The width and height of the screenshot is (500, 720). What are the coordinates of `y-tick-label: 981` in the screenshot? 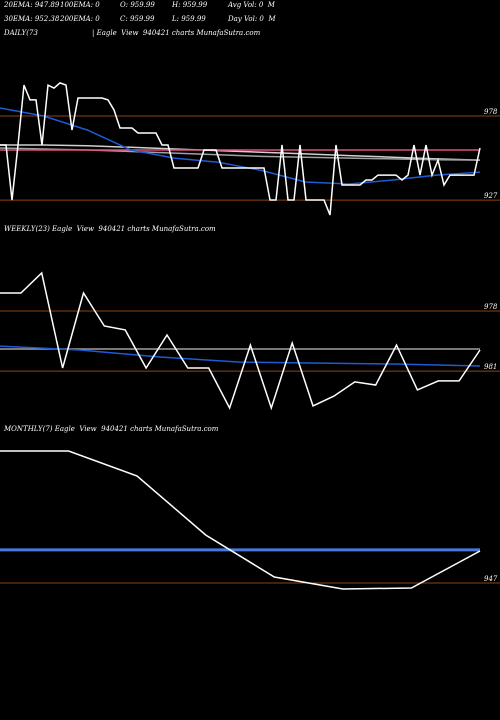 It's located at (490, 367).